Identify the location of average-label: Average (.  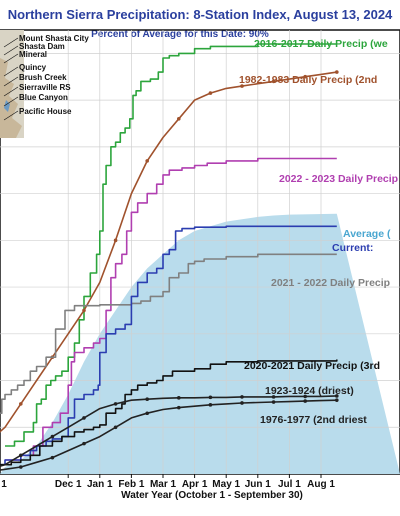
(367, 234).